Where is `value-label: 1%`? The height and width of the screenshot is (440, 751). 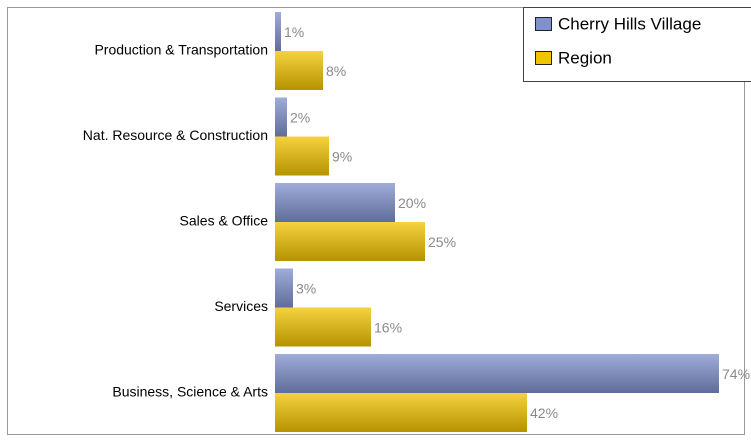 value-label: 1% is located at coordinates (294, 32).